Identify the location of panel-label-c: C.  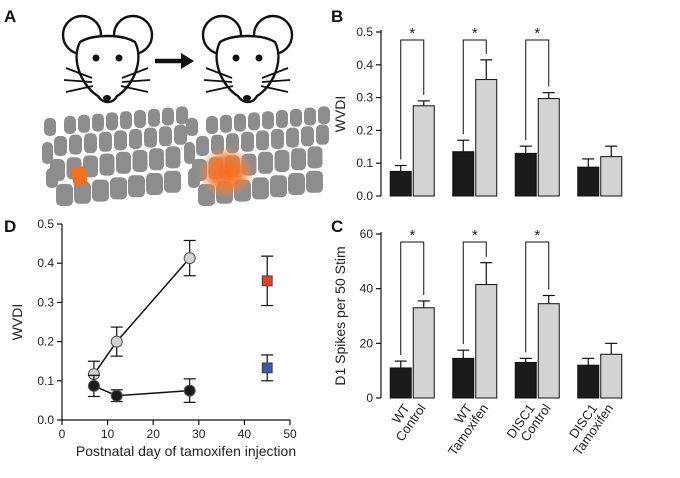
(337, 226).